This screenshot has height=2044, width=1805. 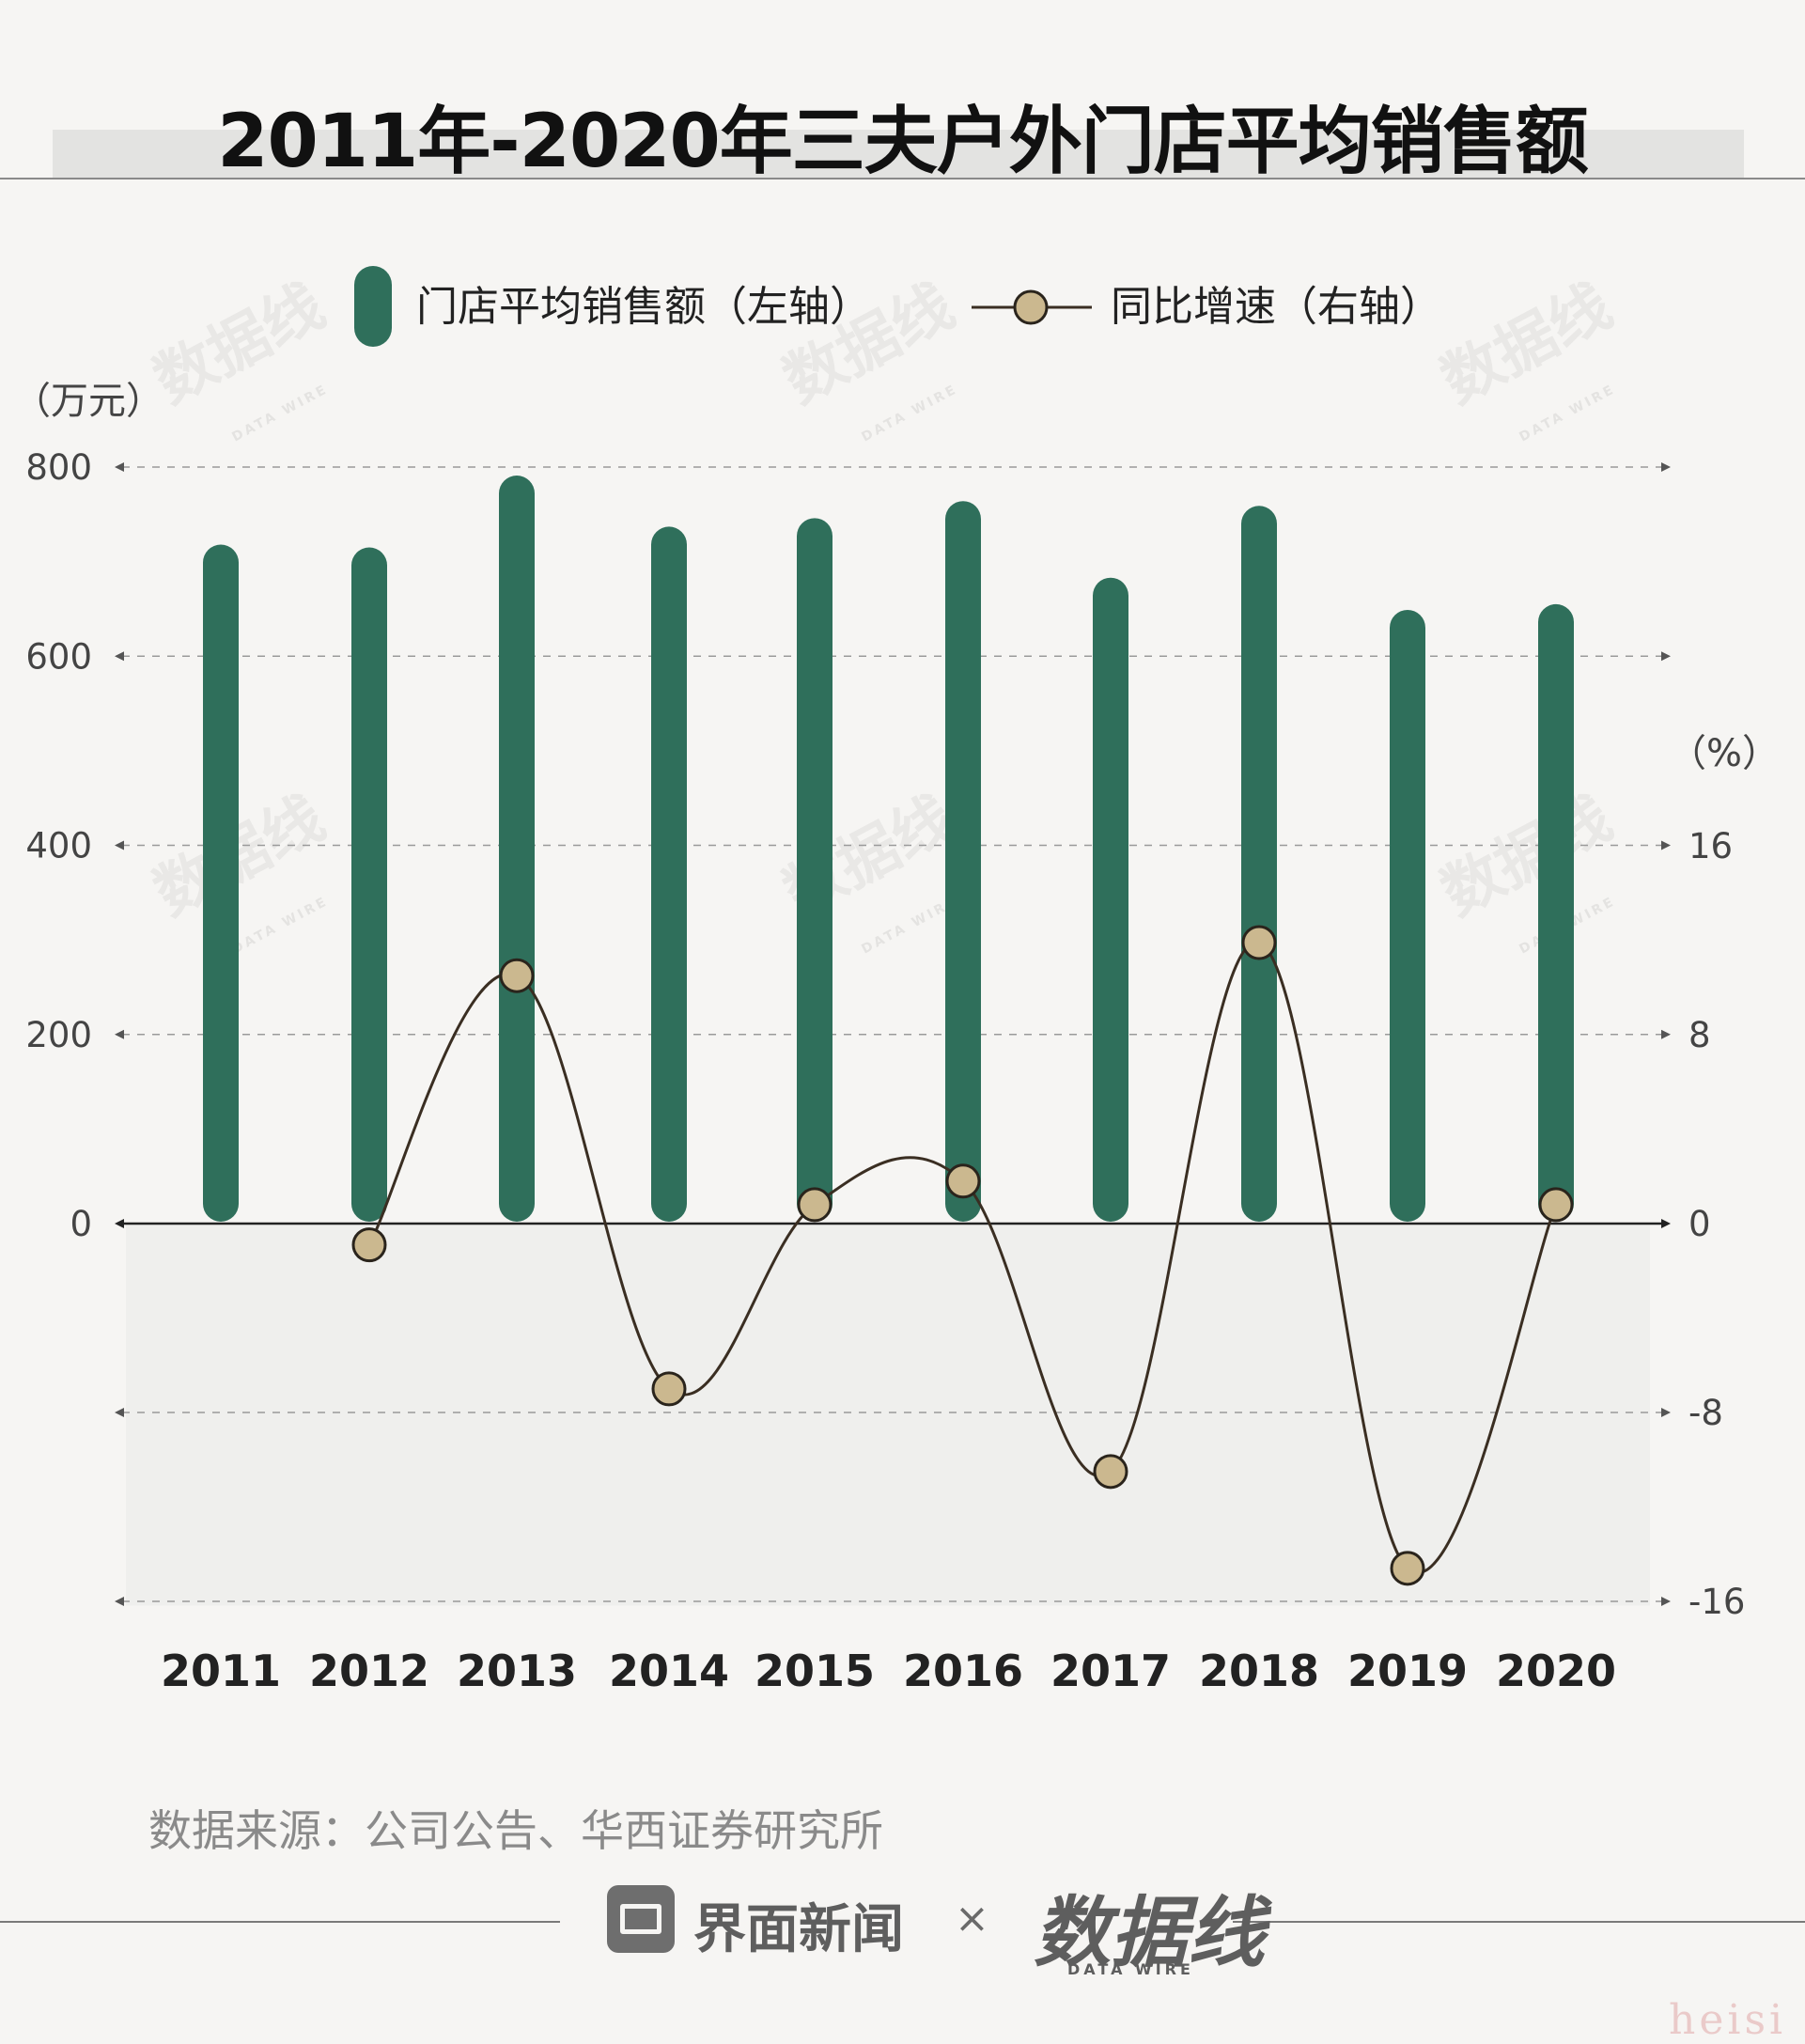 What do you see at coordinates (798, 1929) in the screenshot?
I see `footer-brand: 界面新闻` at bounding box center [798, 1929].